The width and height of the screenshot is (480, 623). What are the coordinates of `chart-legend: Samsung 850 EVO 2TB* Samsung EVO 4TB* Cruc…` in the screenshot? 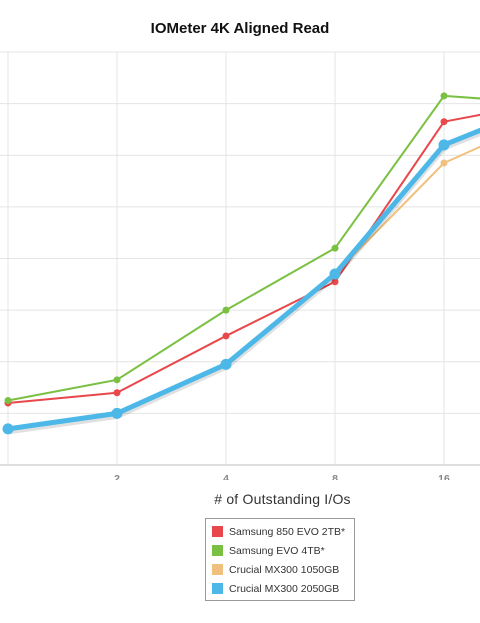 It's located at (280, 559).